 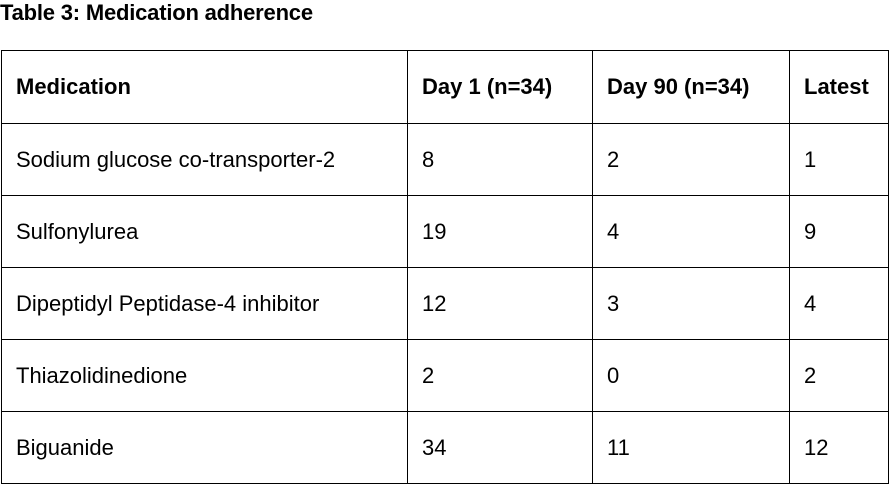 I want to click on cell-day-90: 0, so click(x=691, y=375).